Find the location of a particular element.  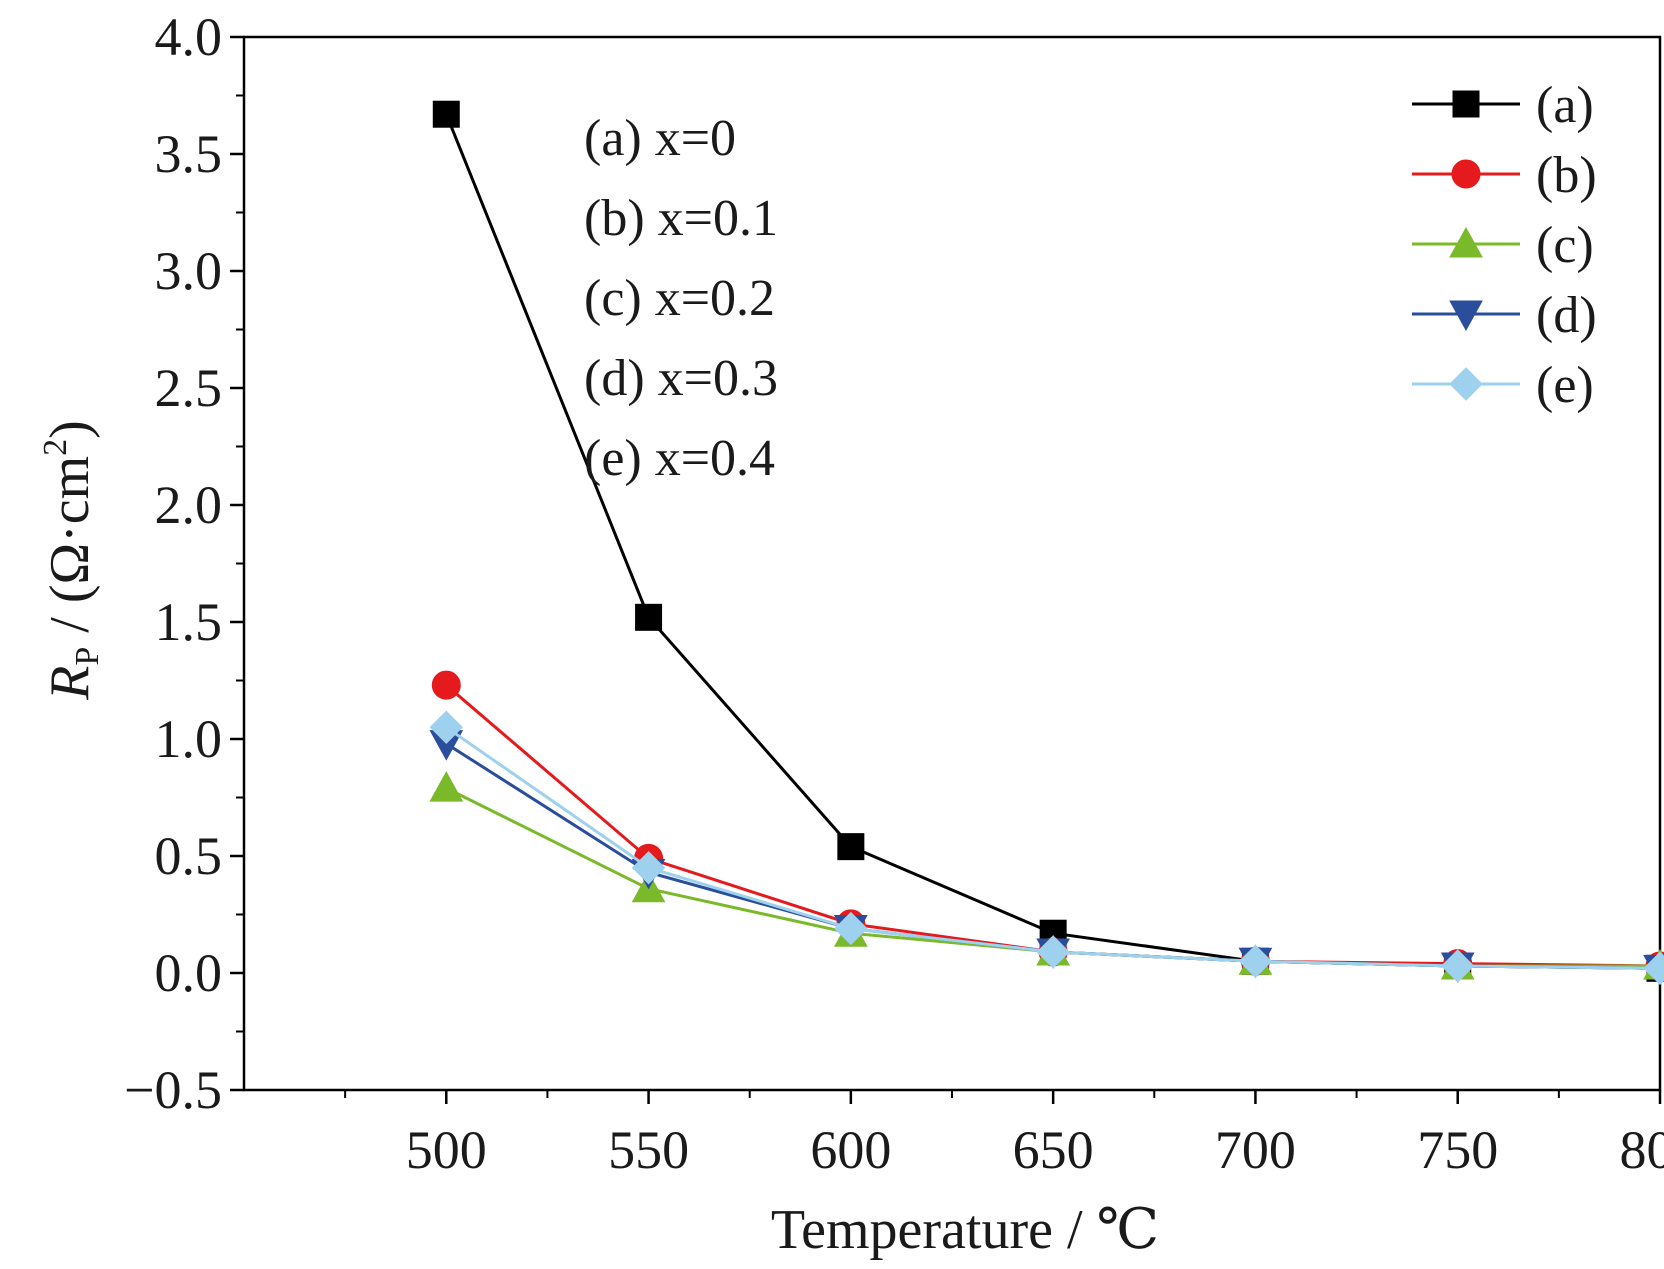

legend-item: (c) is located at coordinates (1503, 245).